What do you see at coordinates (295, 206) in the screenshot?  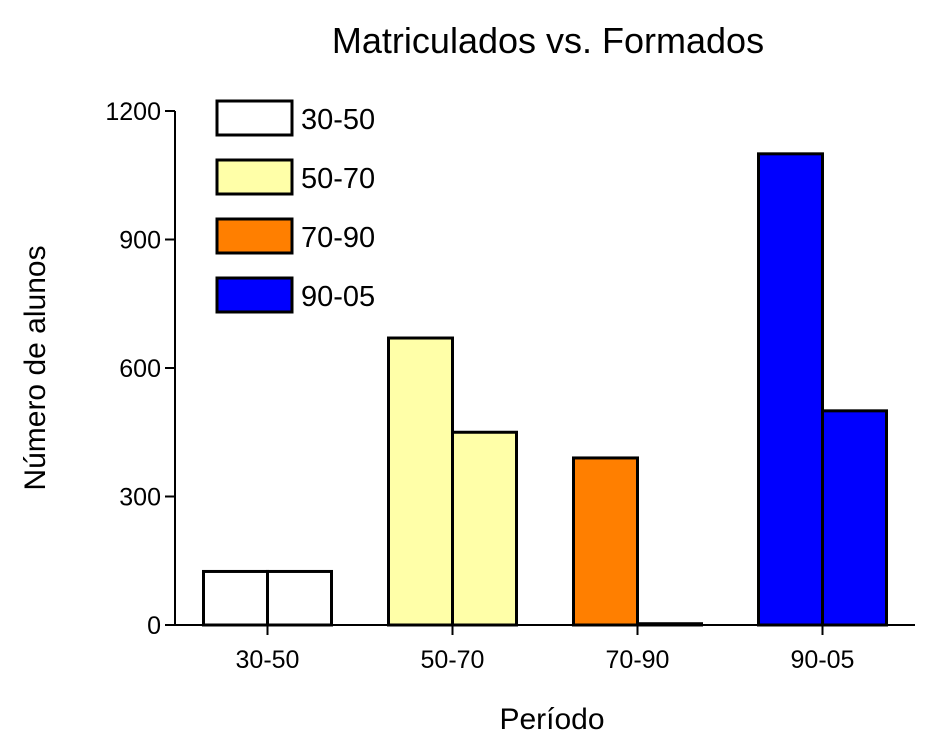 I see `legend: 30-50 50-70 70-90 90-05` at bounding box center [295, 206].